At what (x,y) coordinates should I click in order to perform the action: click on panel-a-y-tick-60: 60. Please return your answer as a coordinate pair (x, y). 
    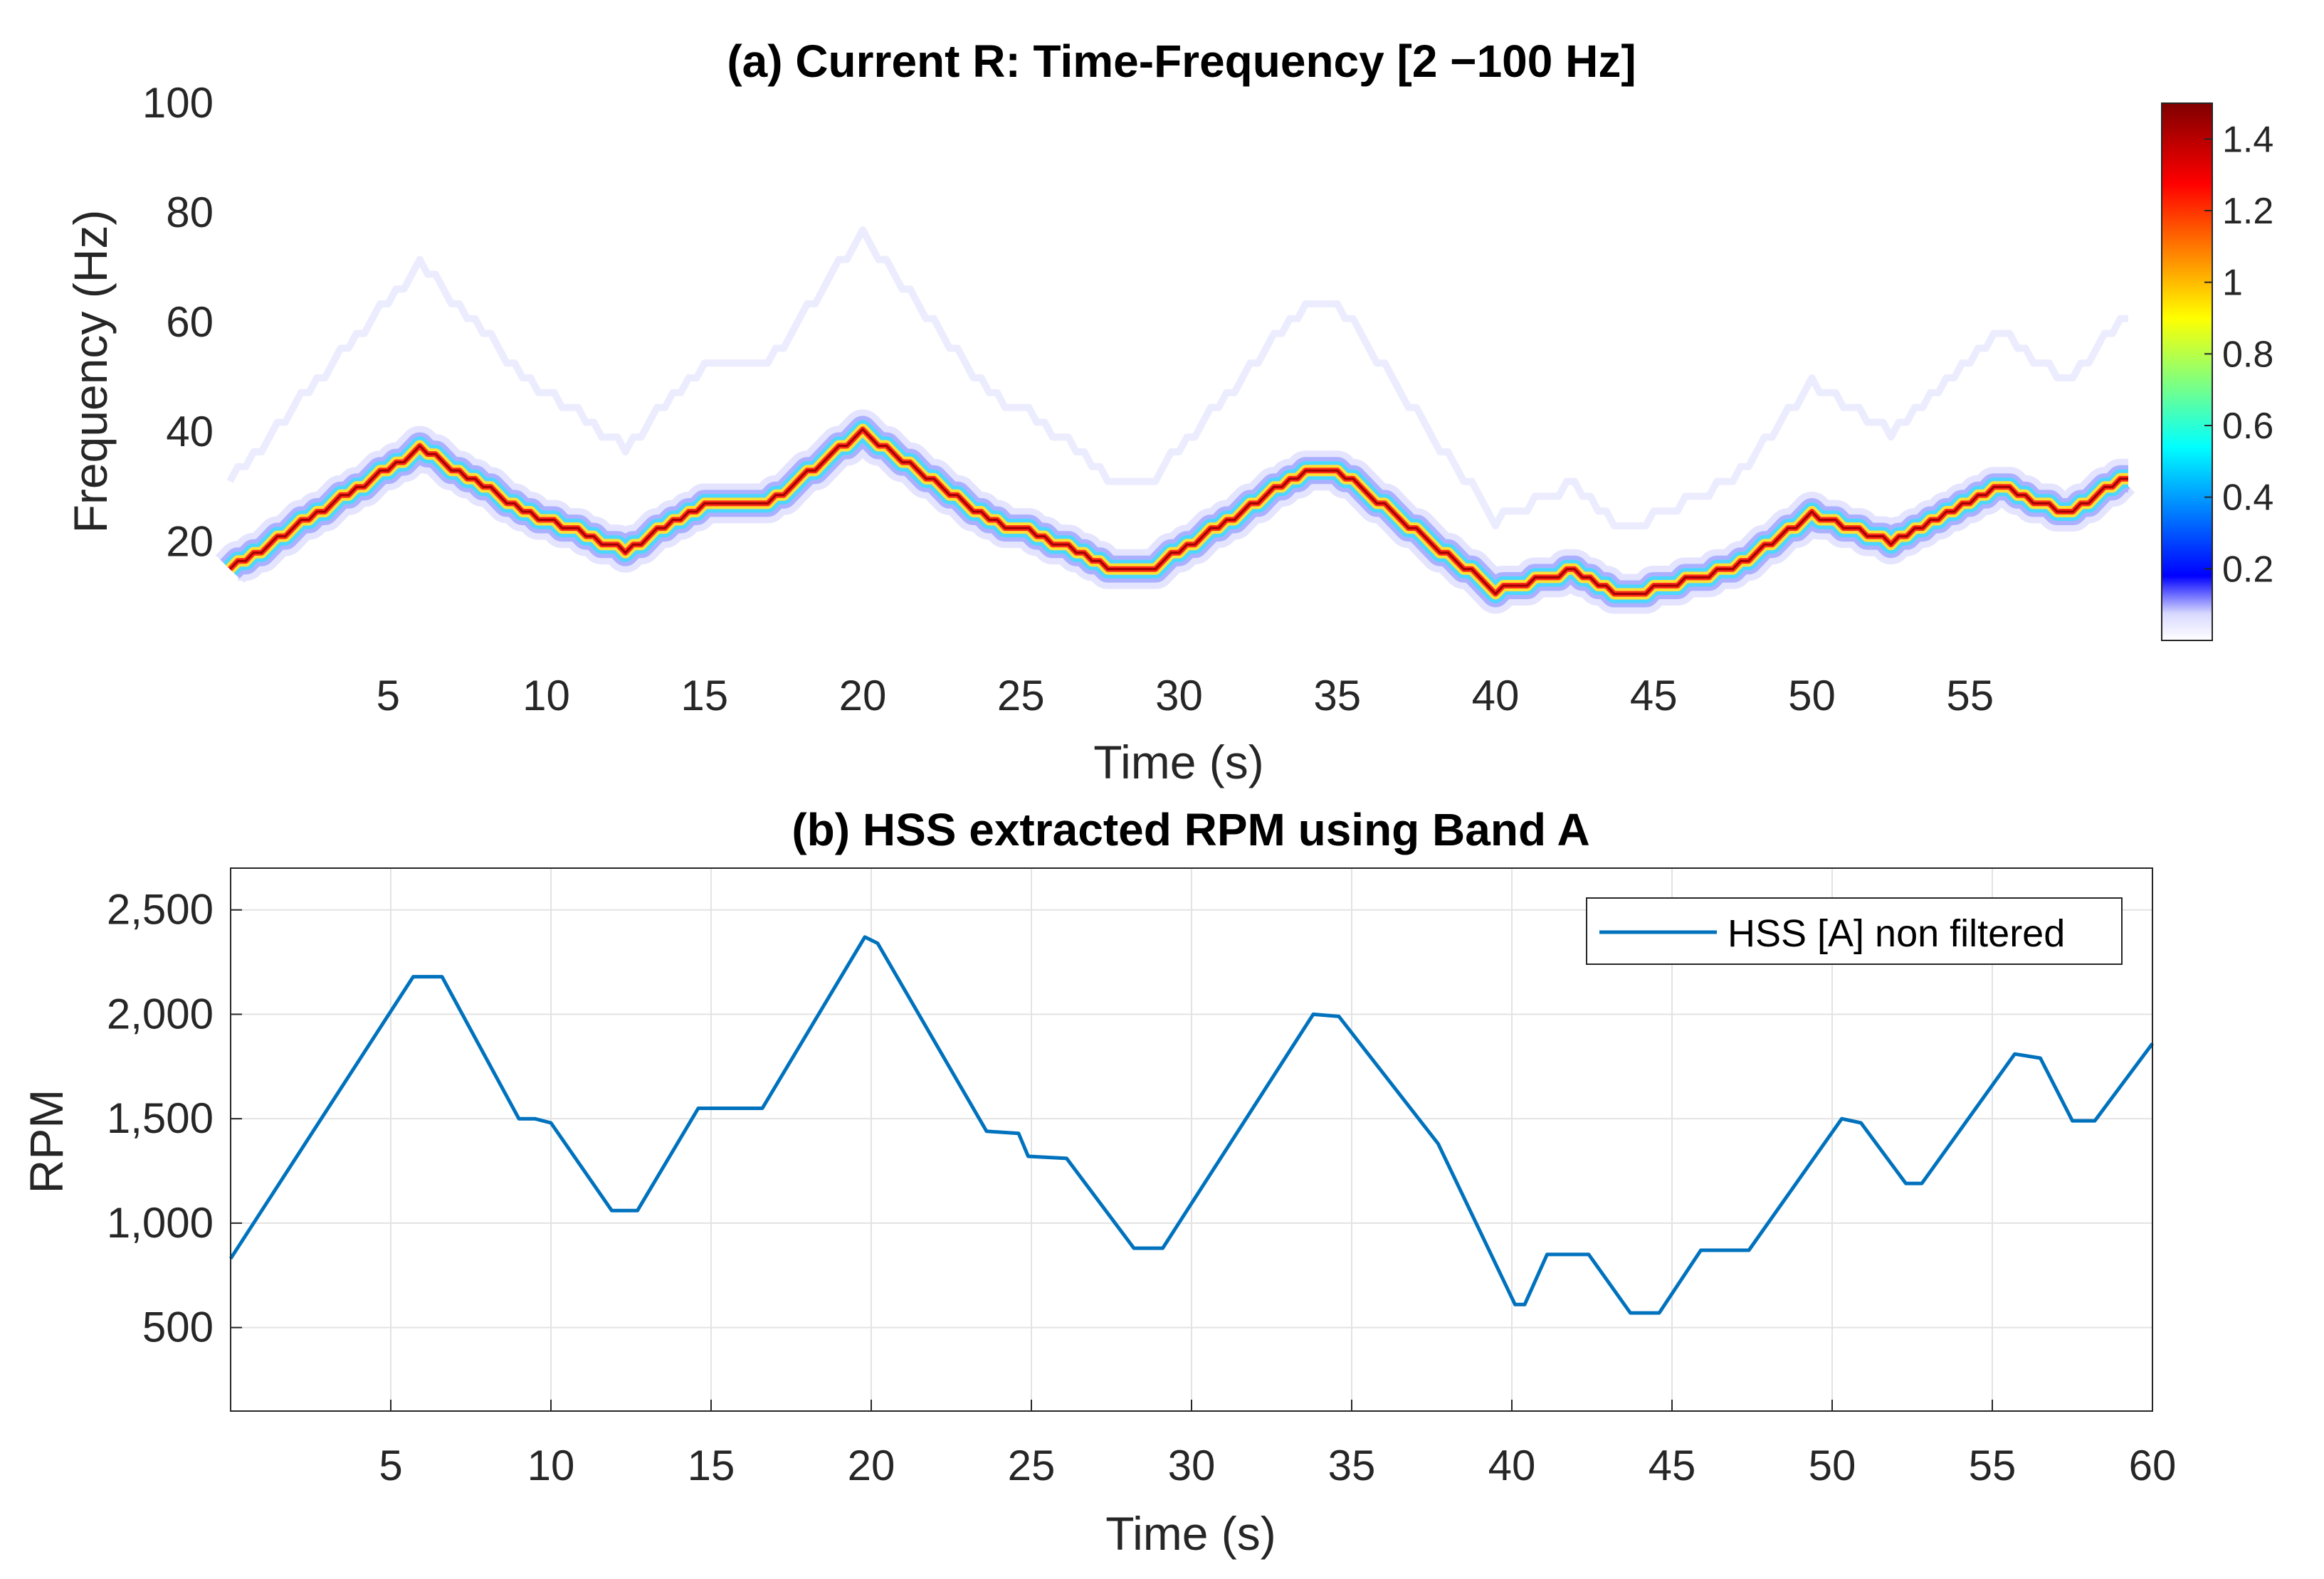
    Looking at the image, I should click on (190, 322).